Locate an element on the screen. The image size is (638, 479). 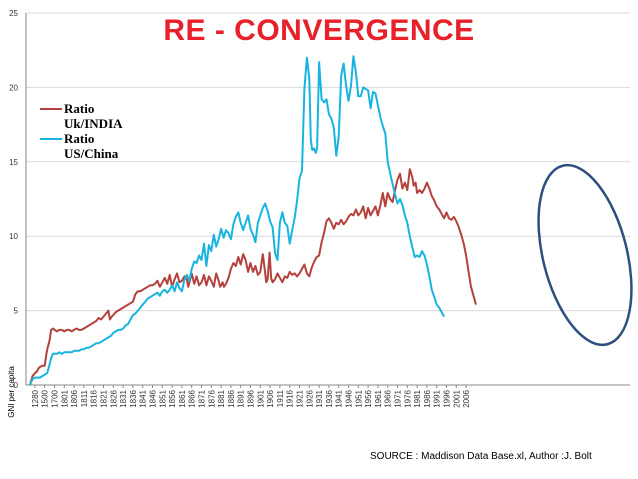
legend-label-us-china: Ratio US/China is located at coordinates (91, 146).